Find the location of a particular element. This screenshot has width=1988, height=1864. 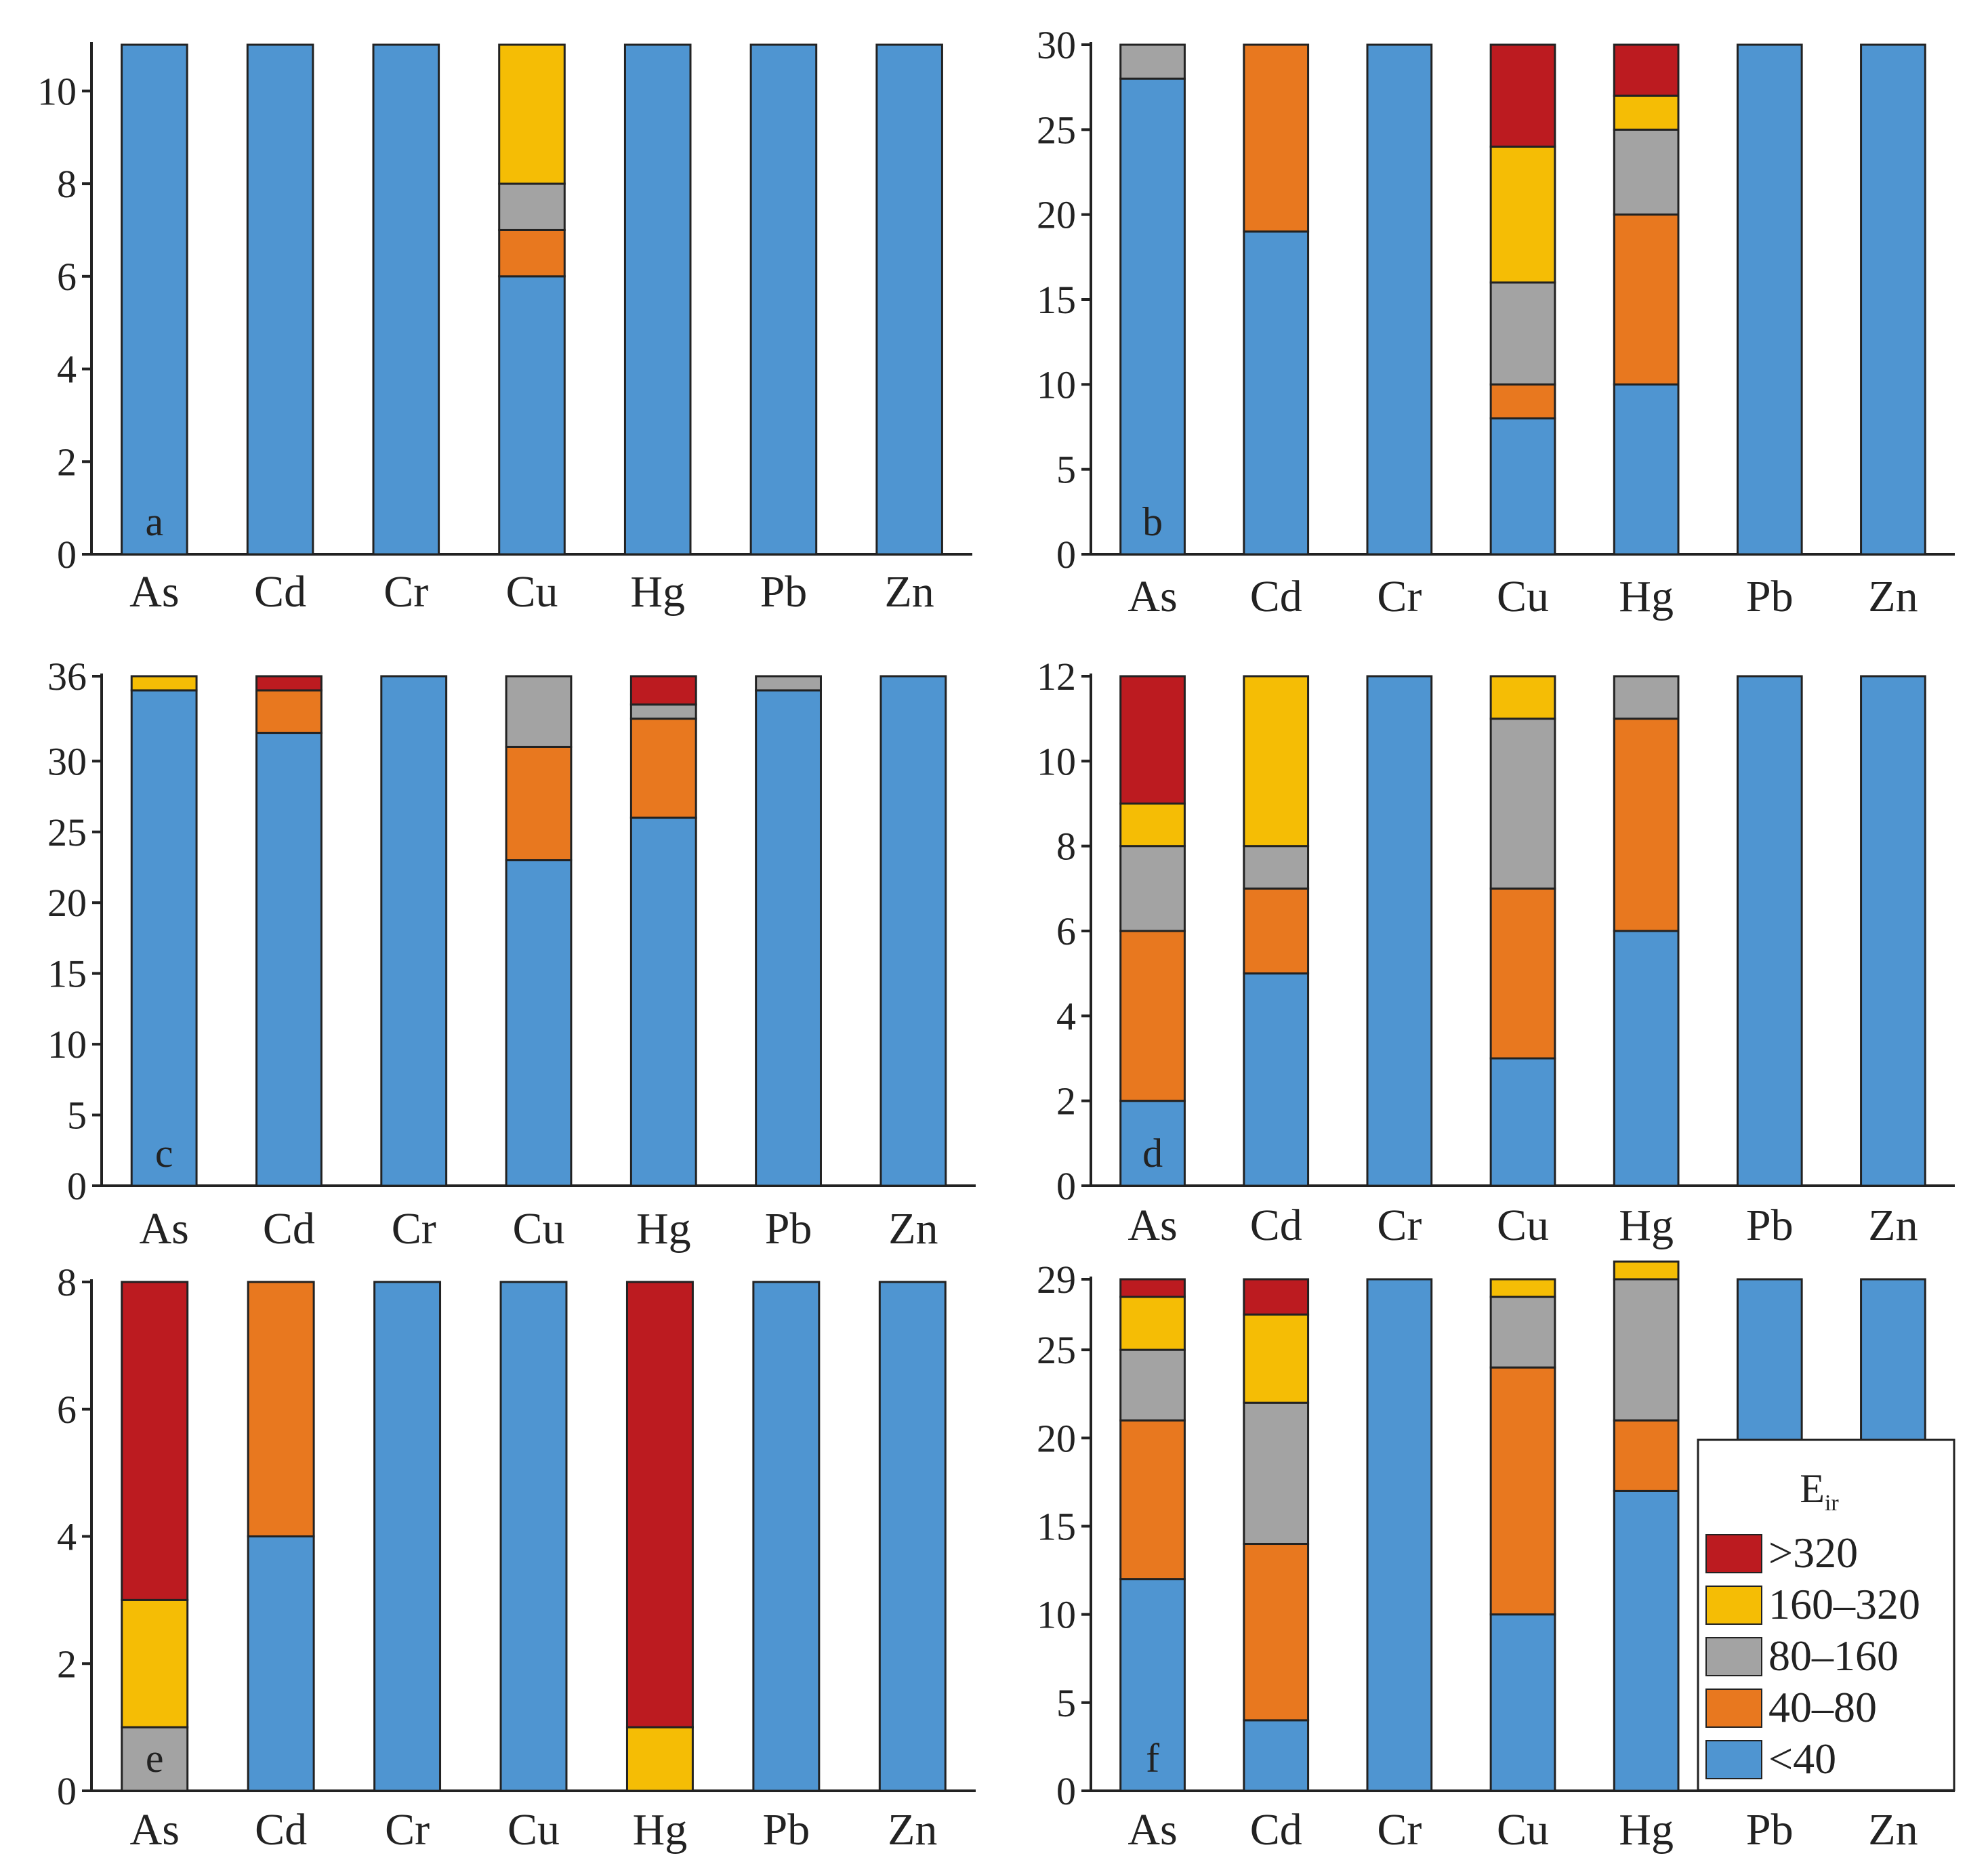

y-tick-label: 4 is located at coordinates (67, 370).